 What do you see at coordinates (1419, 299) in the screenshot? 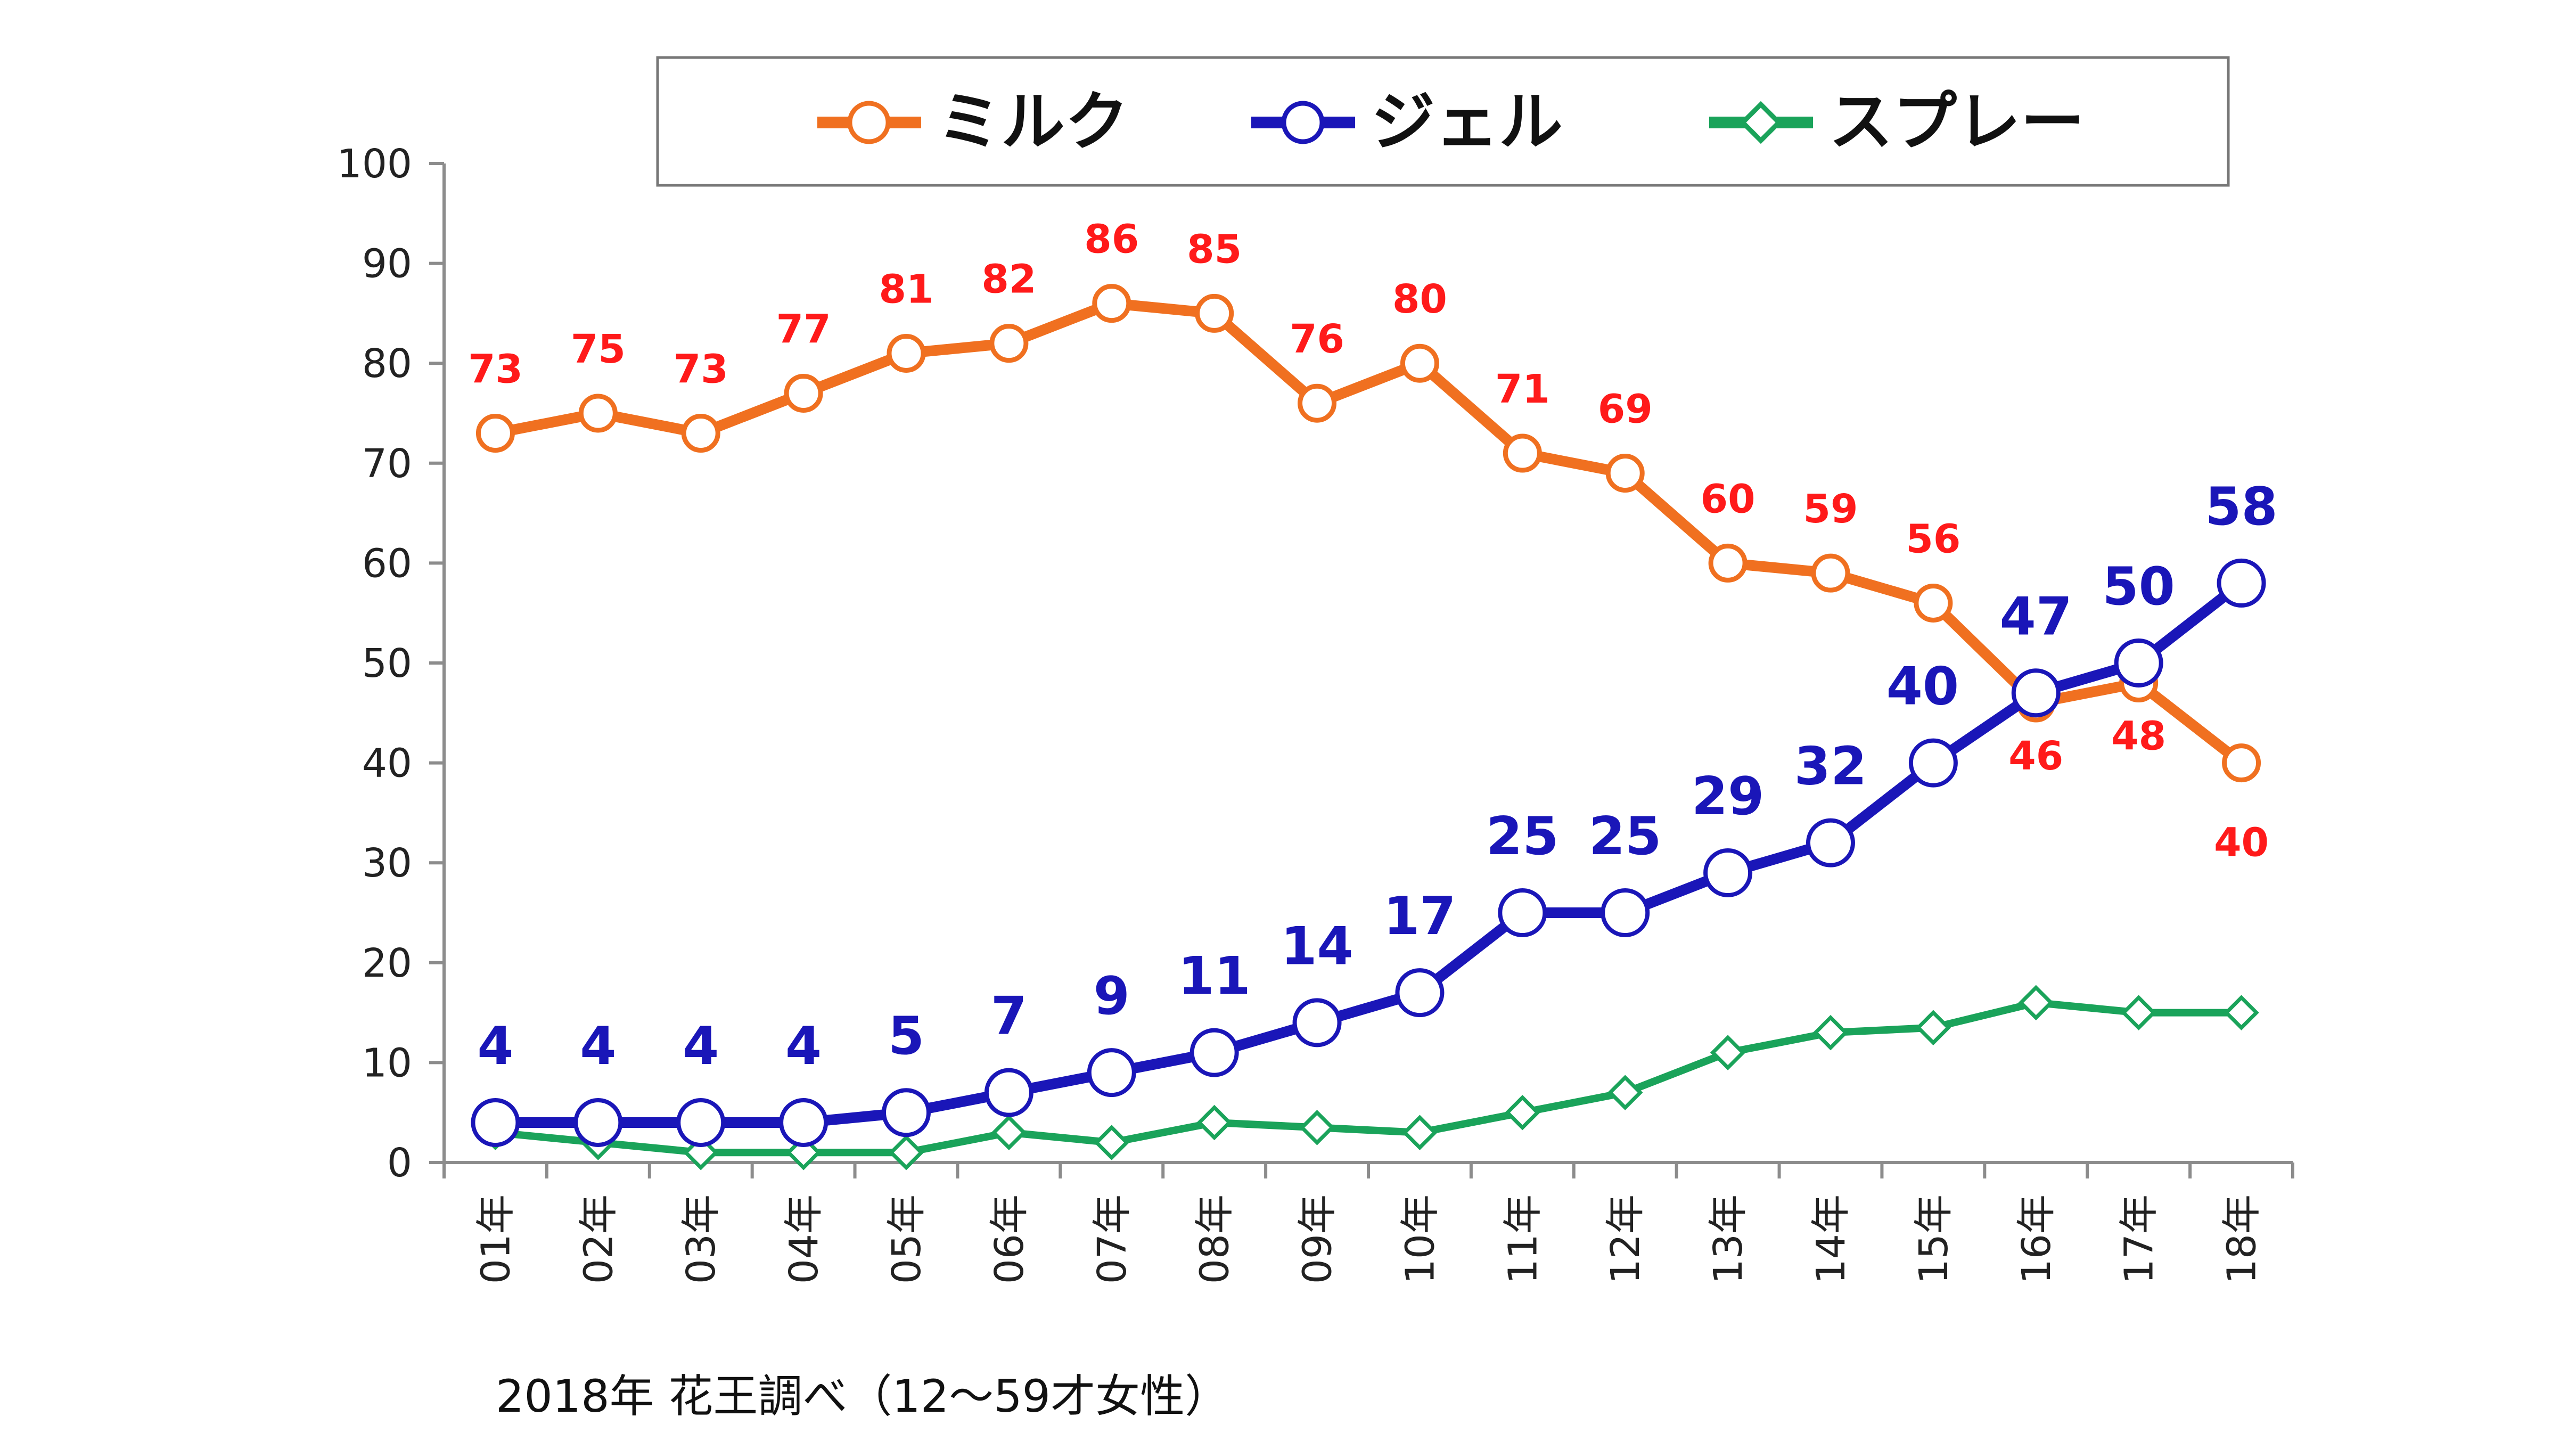
I see `data-label-milk: 80` at bounding box center [1419, 299].